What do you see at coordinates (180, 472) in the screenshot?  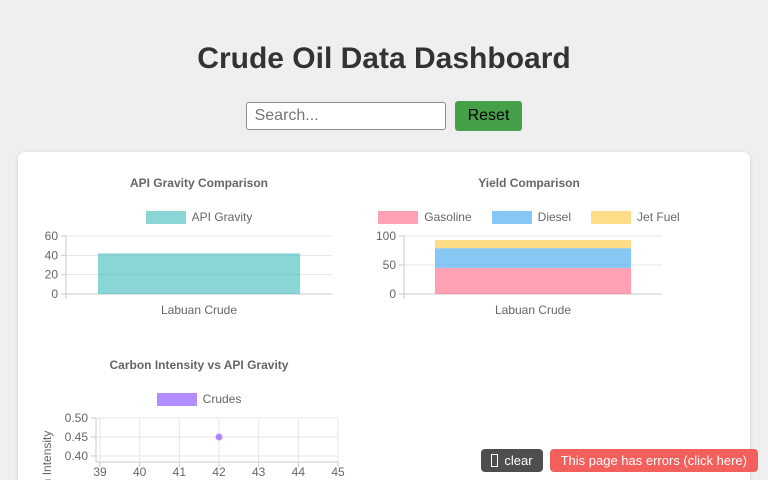 I see `svg-text: 41` at bounding box center [180, 472].